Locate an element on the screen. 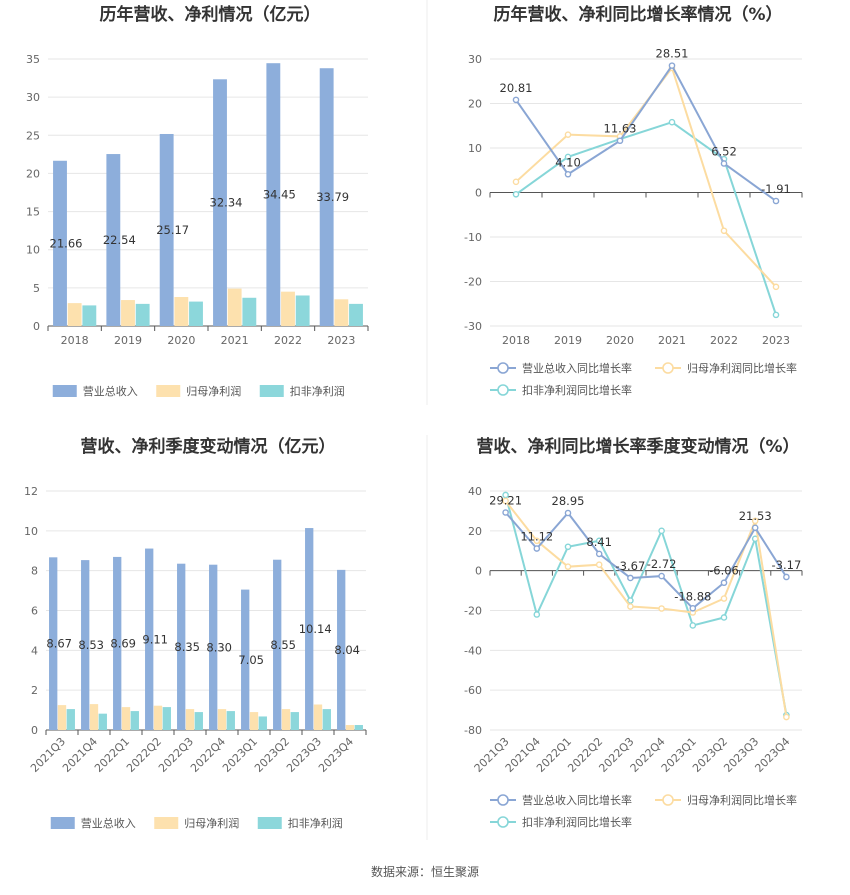 The width and height of the screenshot is (850, 895). line-value-label: 11.63 is located at coordinates (620, 129).